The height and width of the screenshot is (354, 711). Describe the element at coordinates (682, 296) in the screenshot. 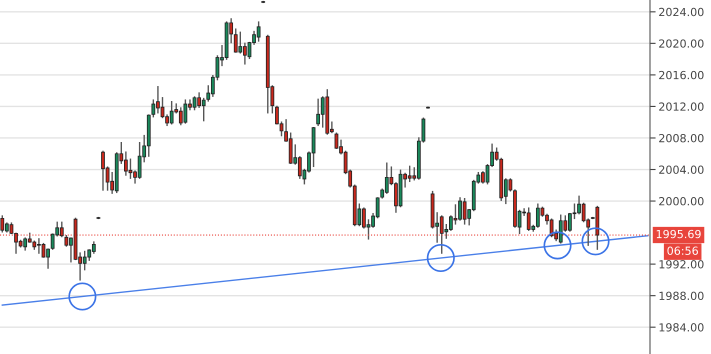

I see `y-tick-label: 1988.00` at that location.